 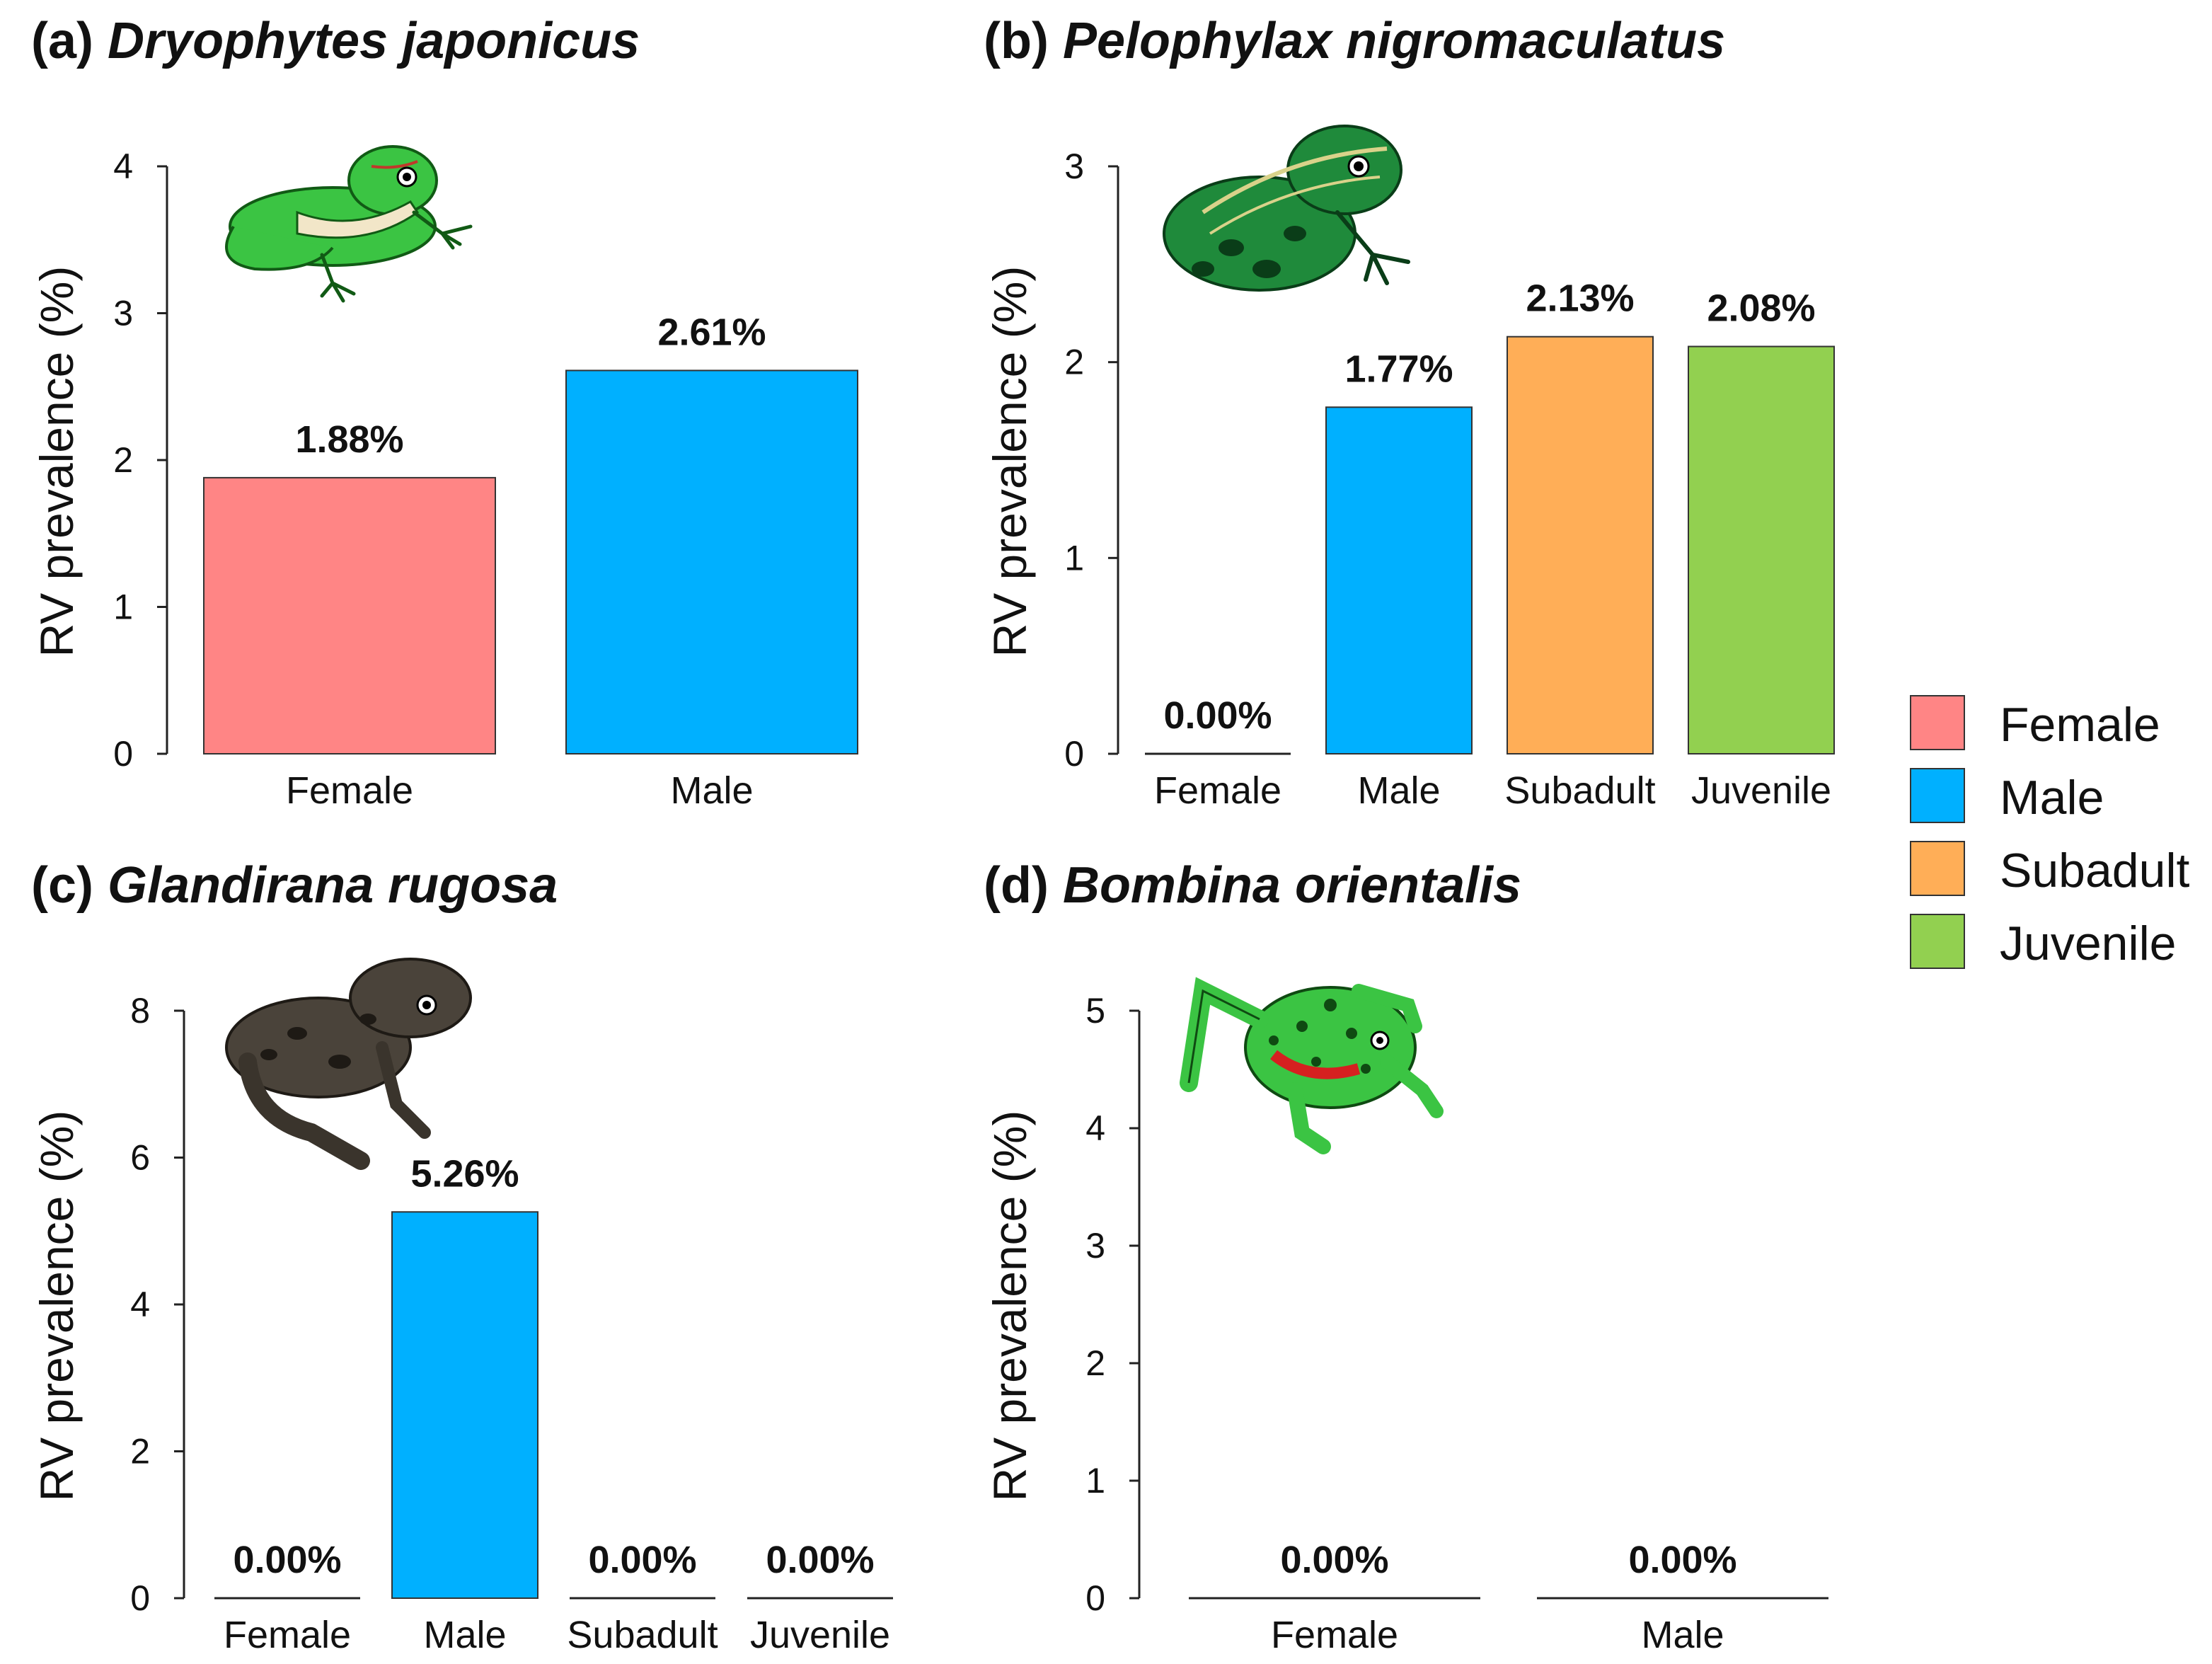 What do you see at coordinates (2052, 798) in the screenshot?
I see `legend-label-male: Male` at bounding box center [2052, 798].